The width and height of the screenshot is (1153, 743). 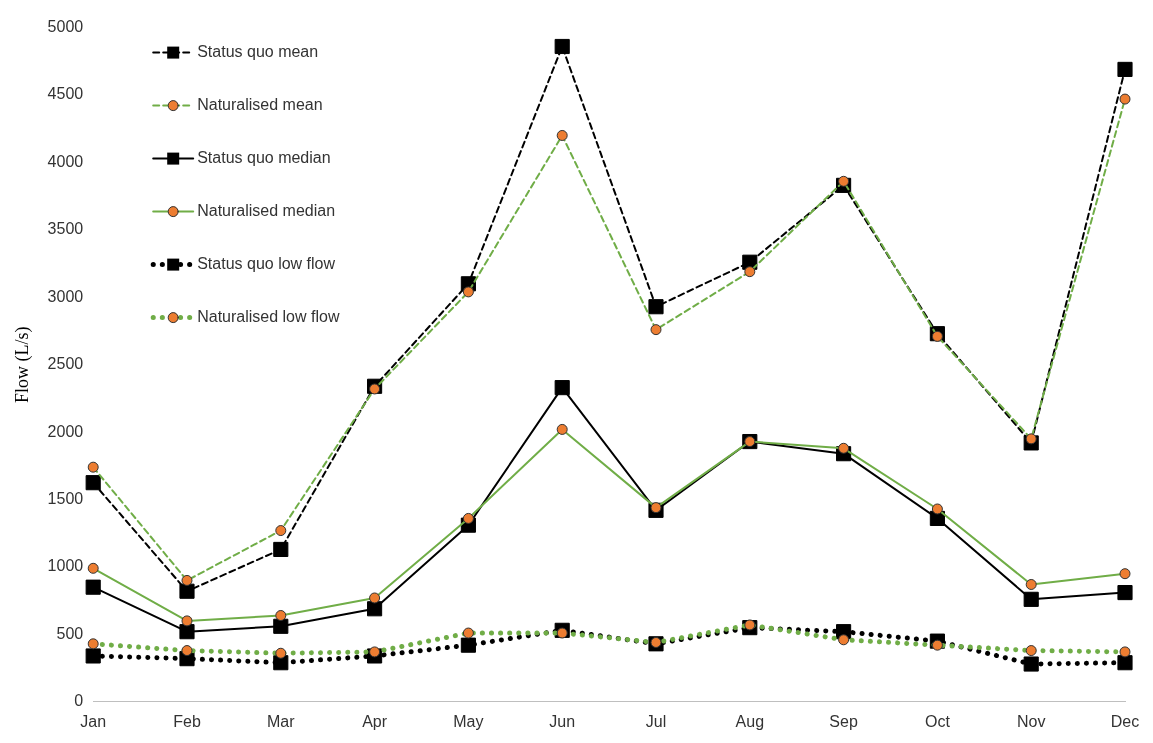 What do you see at coordinates (22, 364) in the screenshot?
I see `y-axis-title: Flow (L/s)` at bounding box center [22, 364].